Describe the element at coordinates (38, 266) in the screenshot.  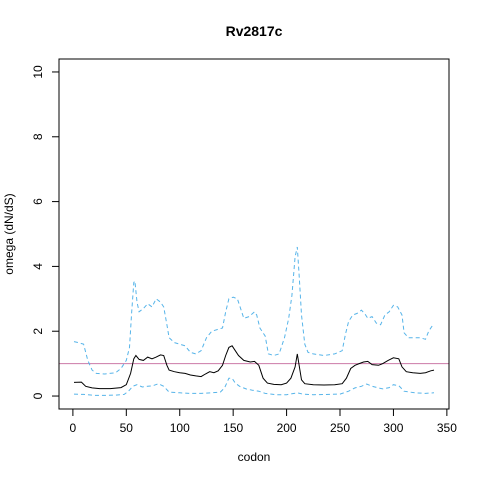
I see `y-tick-label: 4` at that location.